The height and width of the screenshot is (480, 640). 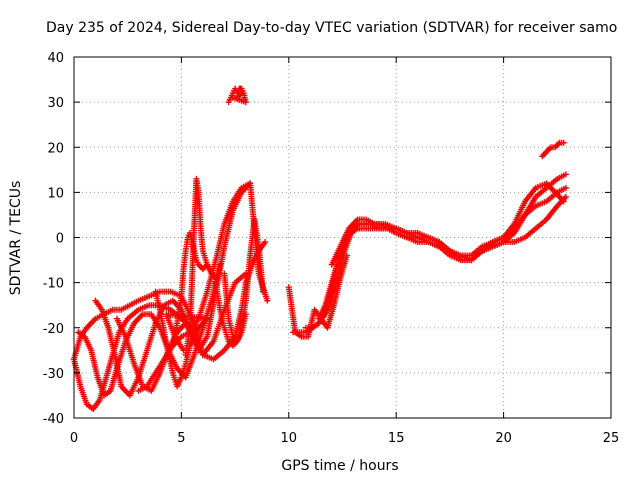 What do you see at coordinates (55, 103) in the screenshot?
I see `y-tick-label: 30` at bounding box center [55, 103].